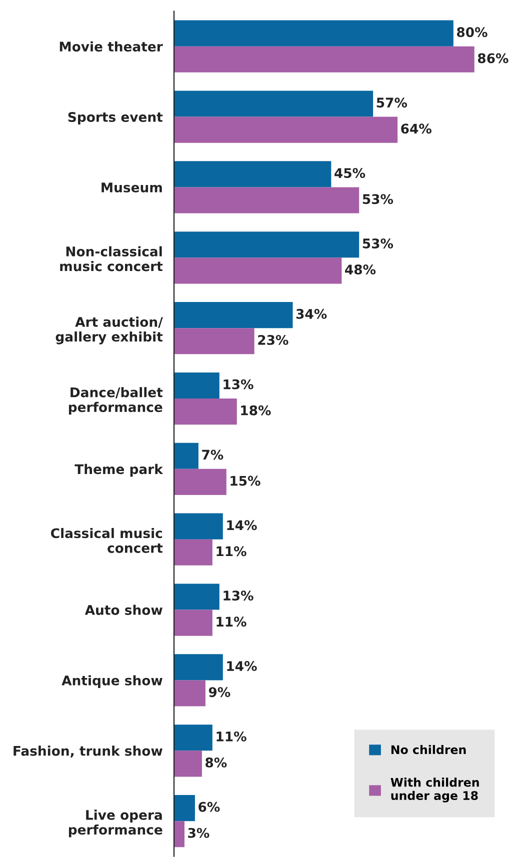 Image resolution: width=516 pixels, height=858 pixels. I want to click on data-label: 57%, so click(392, 103).